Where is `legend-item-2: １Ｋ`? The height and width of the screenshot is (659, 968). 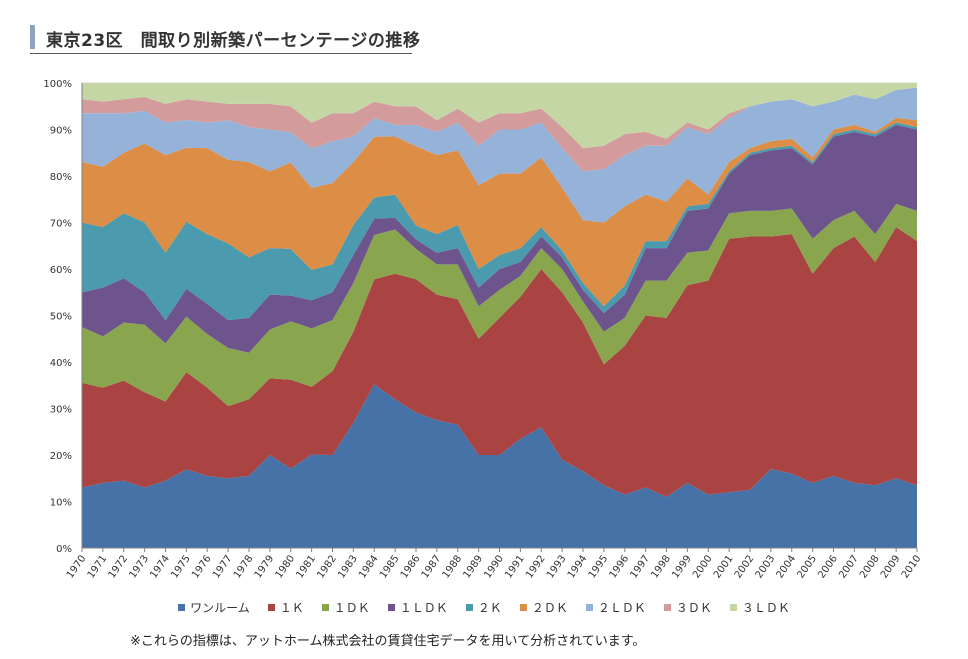
legend-item-2: １Ｋ is located at coordinates (285, 607).